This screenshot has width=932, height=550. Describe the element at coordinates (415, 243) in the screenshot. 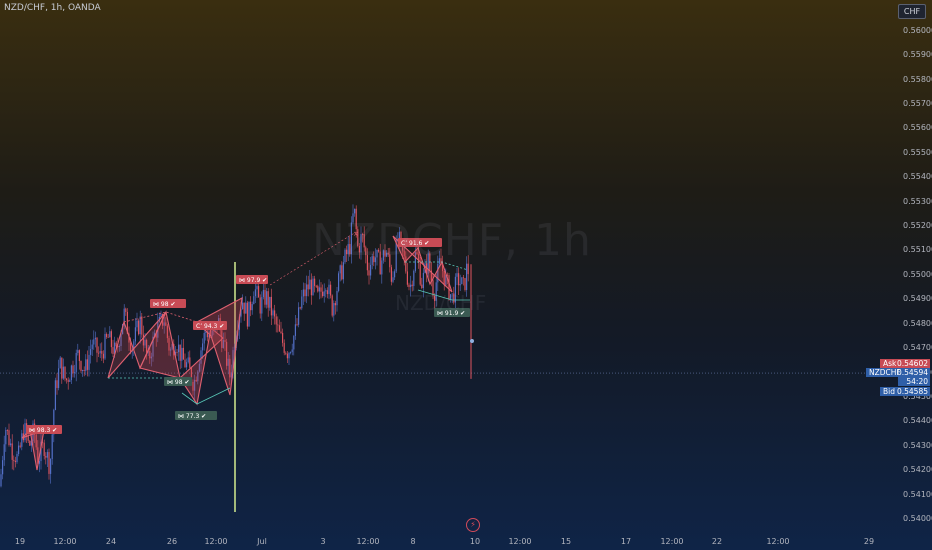

I see `pattern-label-text: C’ 91.6 ✔` at that location.